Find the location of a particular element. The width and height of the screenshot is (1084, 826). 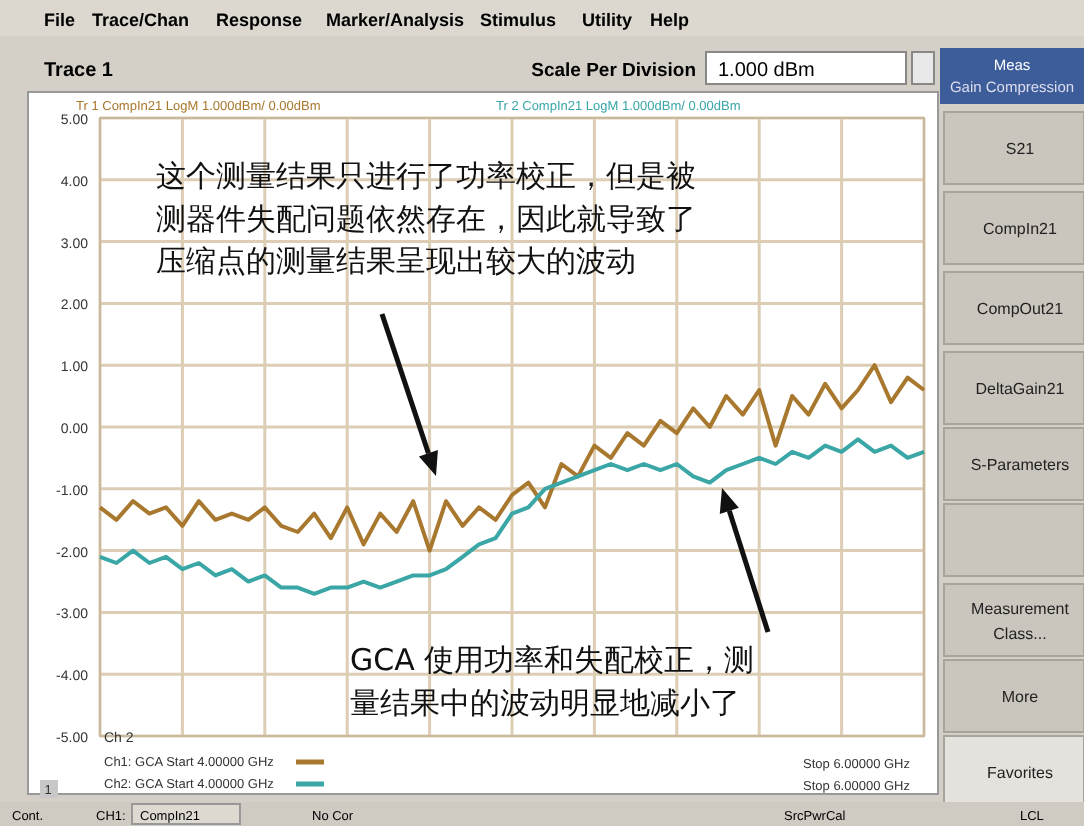

annotation: Measurement is located at coordinates (1020, 609).